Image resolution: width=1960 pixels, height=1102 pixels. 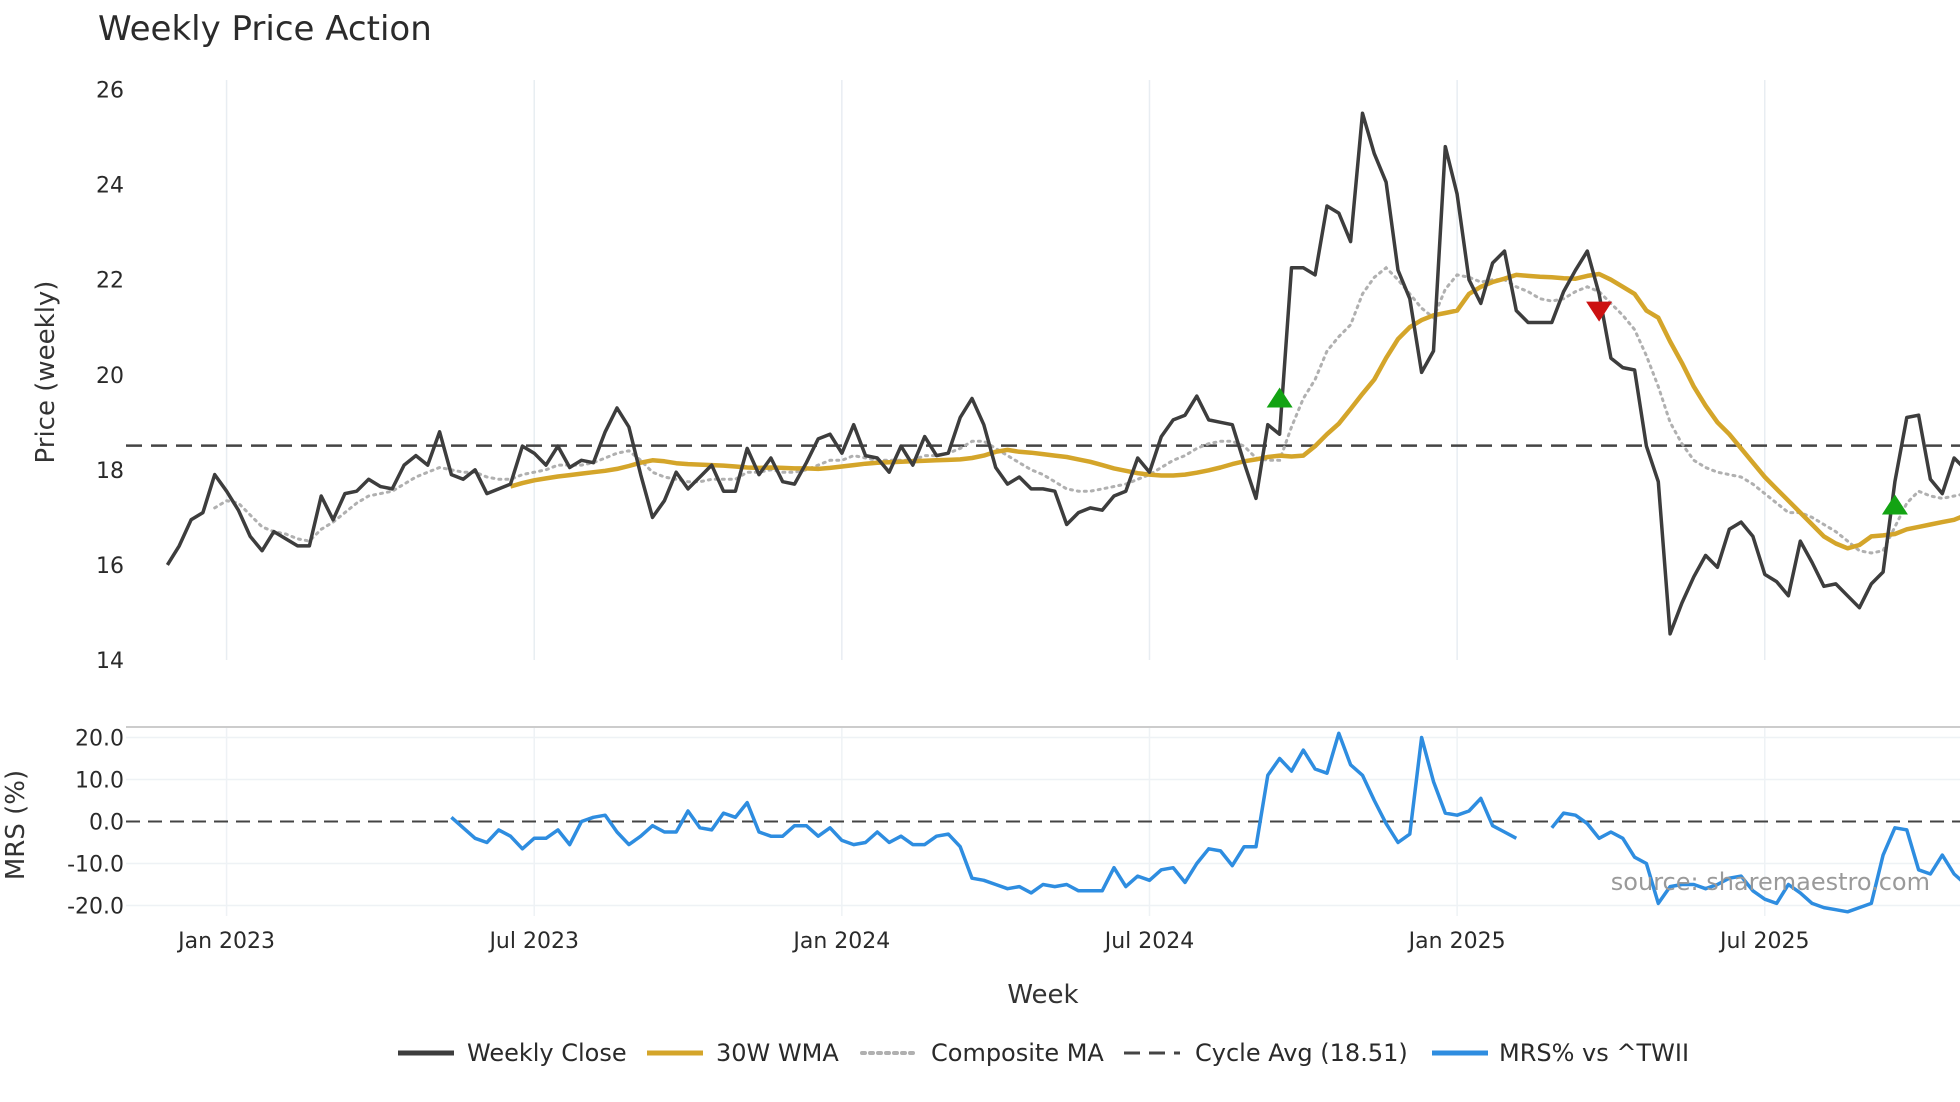 I want to click on x-tick-label: Jul 2025, so click(x=1764, y=941).